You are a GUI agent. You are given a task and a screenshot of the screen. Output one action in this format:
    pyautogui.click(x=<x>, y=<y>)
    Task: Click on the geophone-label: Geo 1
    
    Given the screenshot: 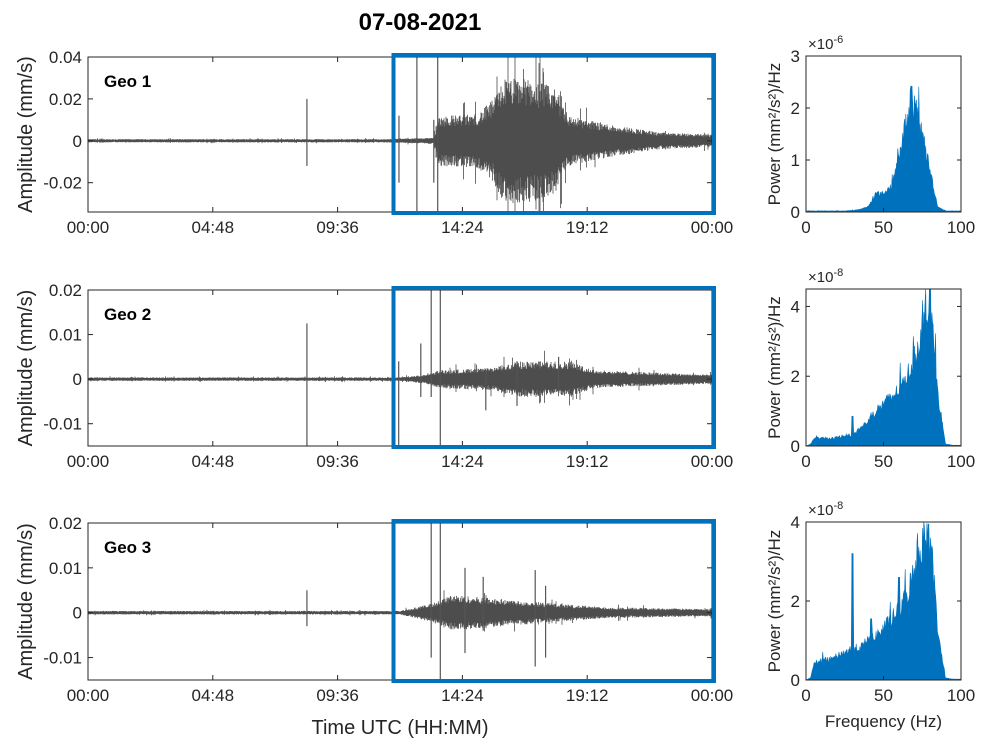 What is the action you would take?
    pyautogui.click(x=127, y=81)
    